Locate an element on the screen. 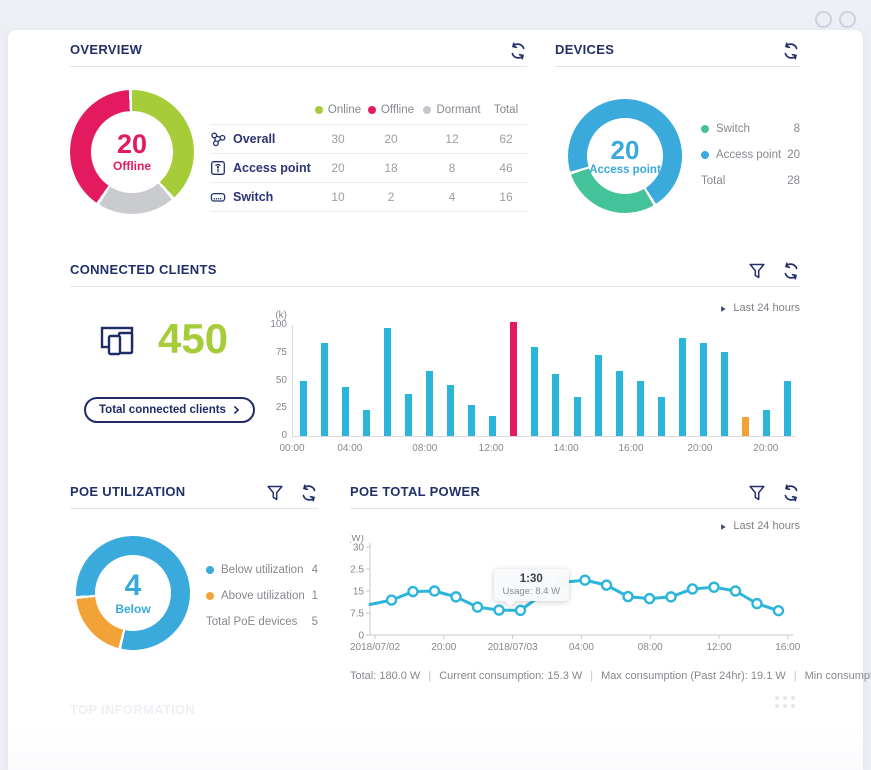 The image size is (871, 770). play-icon is located at coordinates (723, 526).